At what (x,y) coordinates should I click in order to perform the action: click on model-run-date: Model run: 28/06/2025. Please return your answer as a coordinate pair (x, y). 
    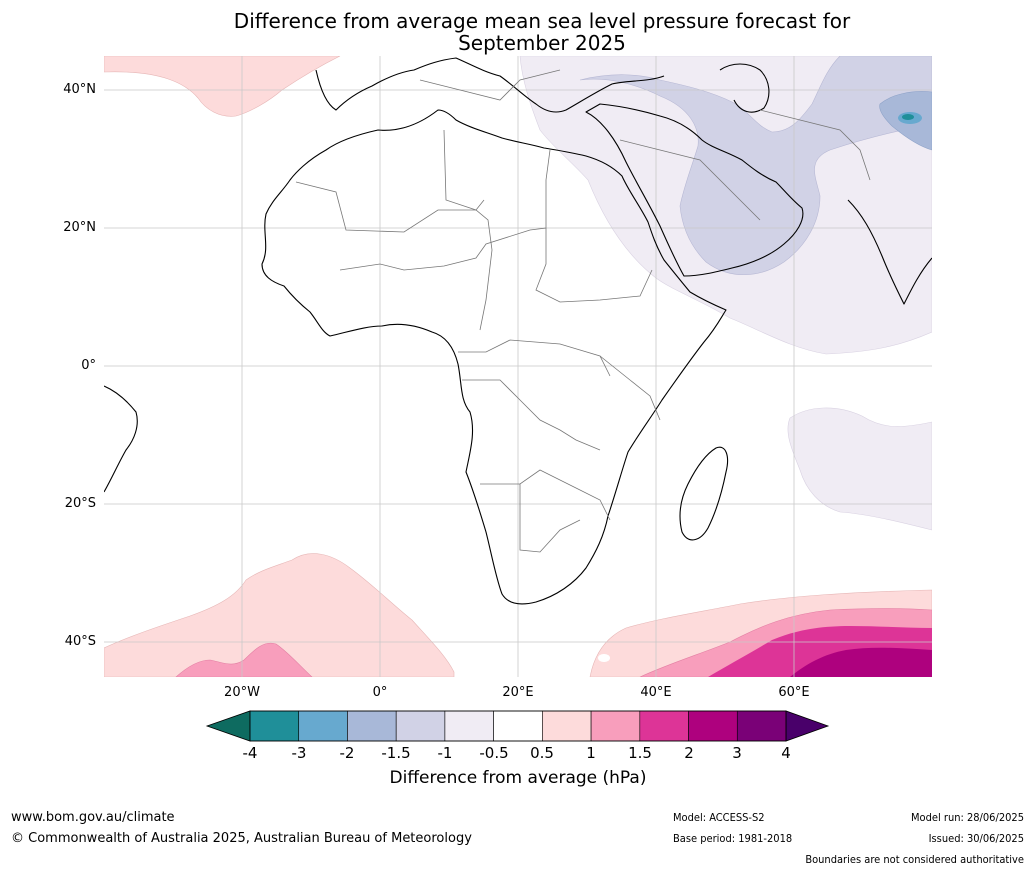
    Looking at the image, I should click on (967, 817).